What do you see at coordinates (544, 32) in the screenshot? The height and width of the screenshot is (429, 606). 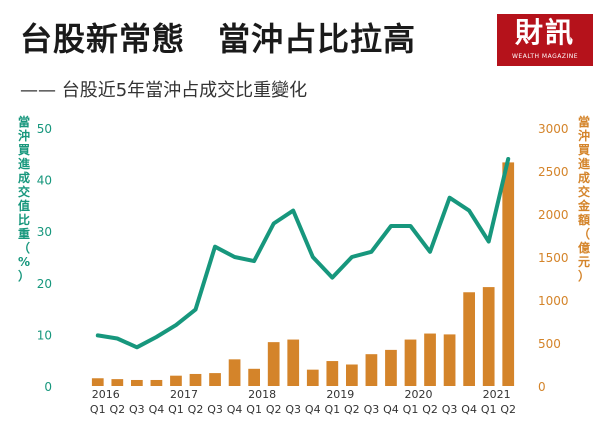 I see `logo-main-text: 財訊` at bounding box center [544, 32].